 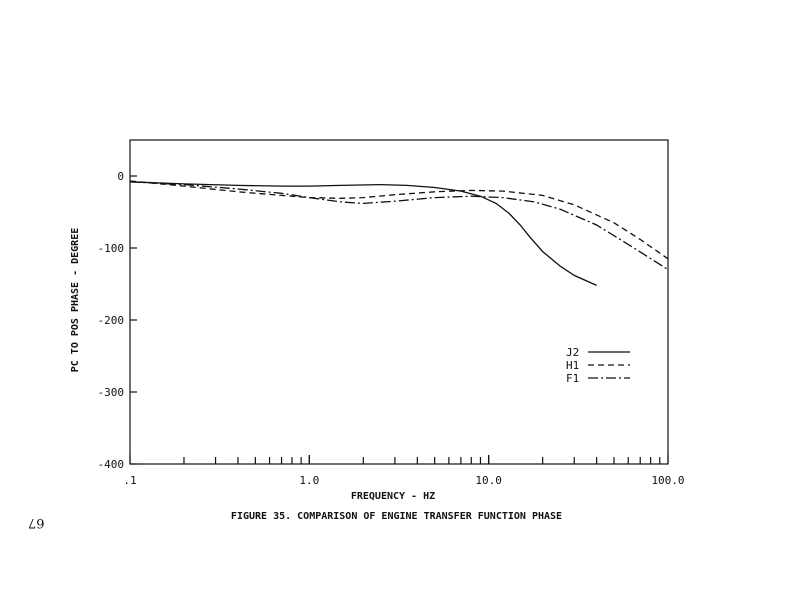 I want to click on page-number: 67, so click(x=36, y=522).